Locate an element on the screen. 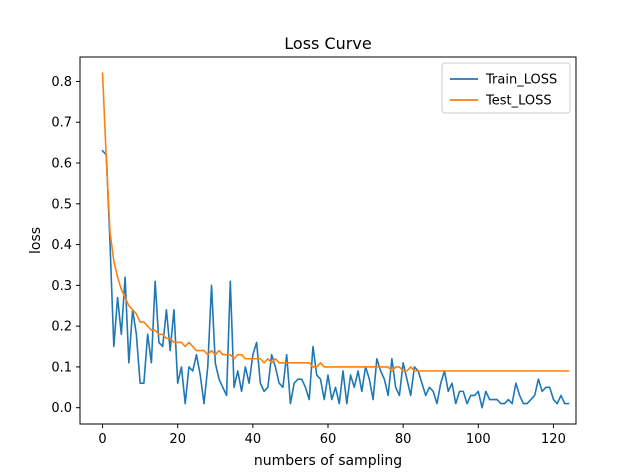 The image size is (640, 476). x-tick-label: 20 is located at coordinates (177, 439).